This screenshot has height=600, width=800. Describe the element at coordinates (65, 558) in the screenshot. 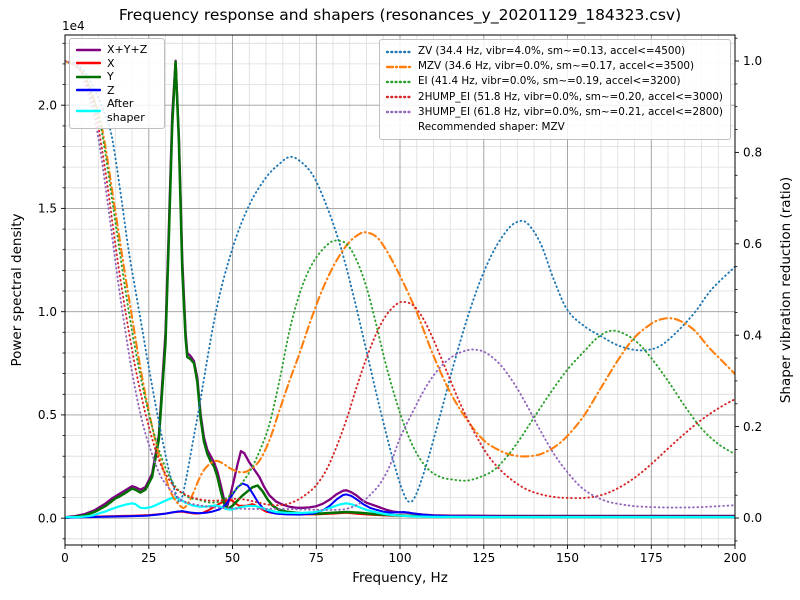

I see `svg-text: 0` at that location.